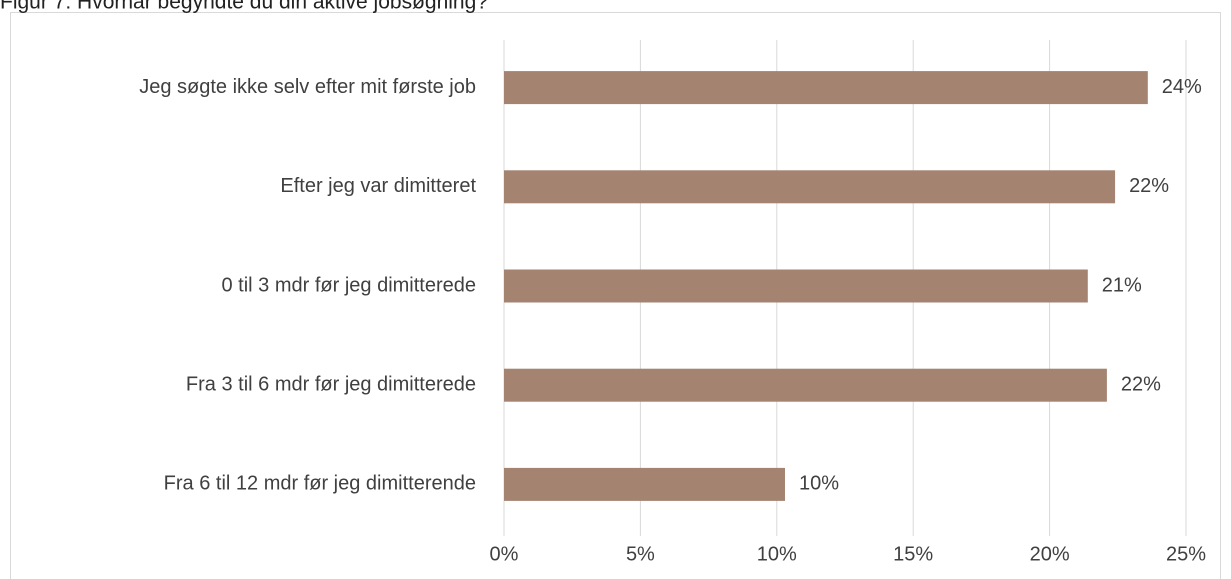 Image resolution: width=1231 pixels, height=579 pixels. What do you see at coordinates (1186, 554) in the screenshot?
I see `x-tick-label: 25%` at bounding box center [1186, 554].